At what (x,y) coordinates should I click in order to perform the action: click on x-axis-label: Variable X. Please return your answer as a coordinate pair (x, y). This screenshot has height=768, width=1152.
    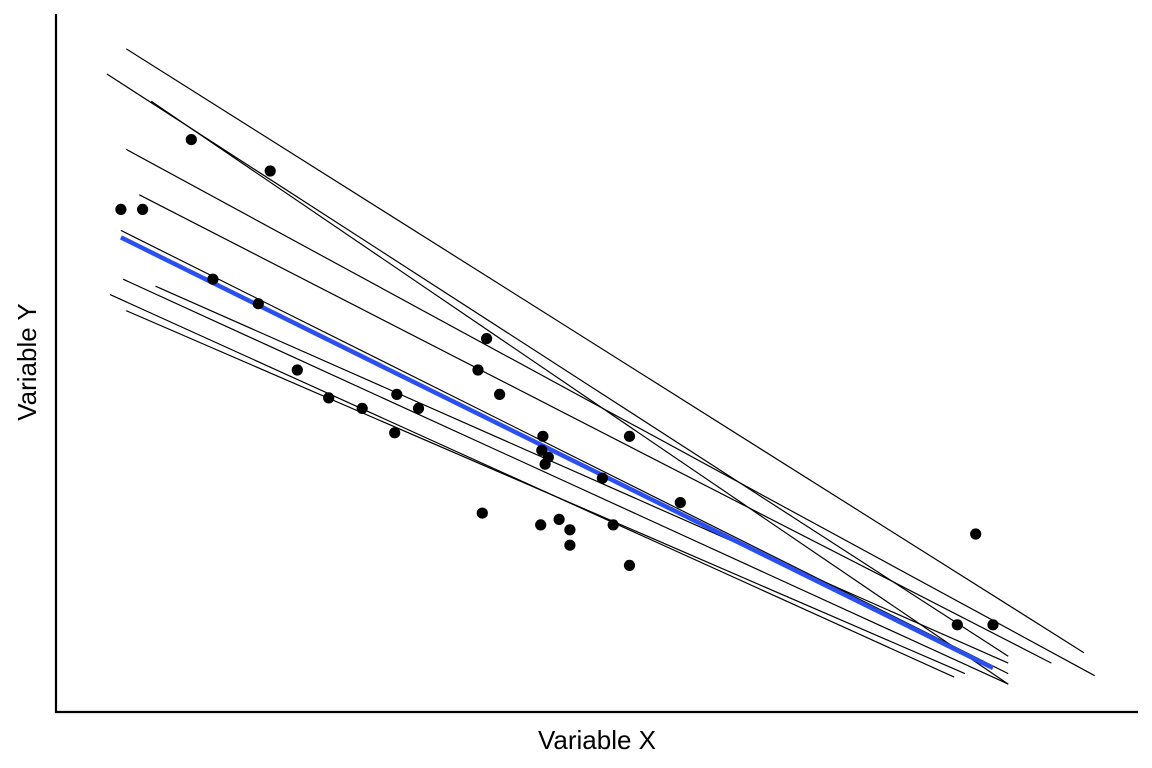
    Looking at the image, I should click on (597, 740).